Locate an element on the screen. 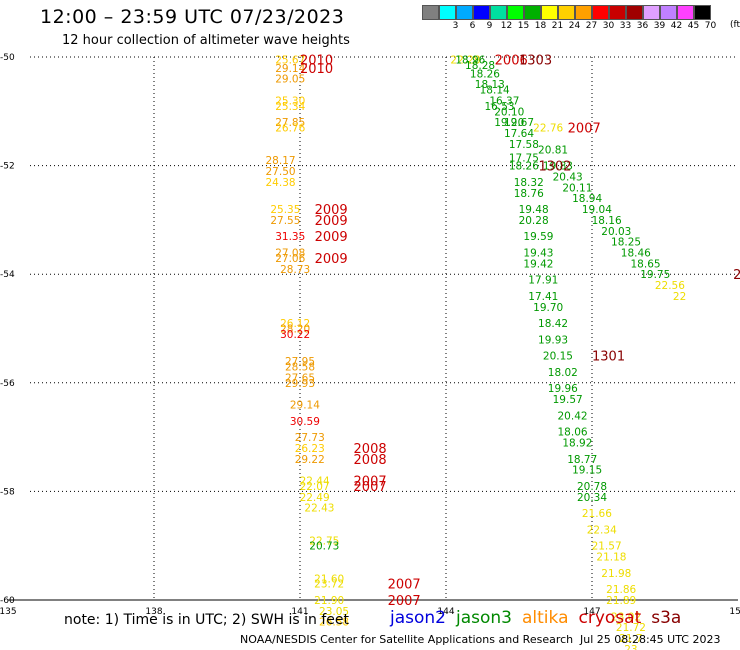  wave-height-point: 26.23 is located at coordinates (310, 449).